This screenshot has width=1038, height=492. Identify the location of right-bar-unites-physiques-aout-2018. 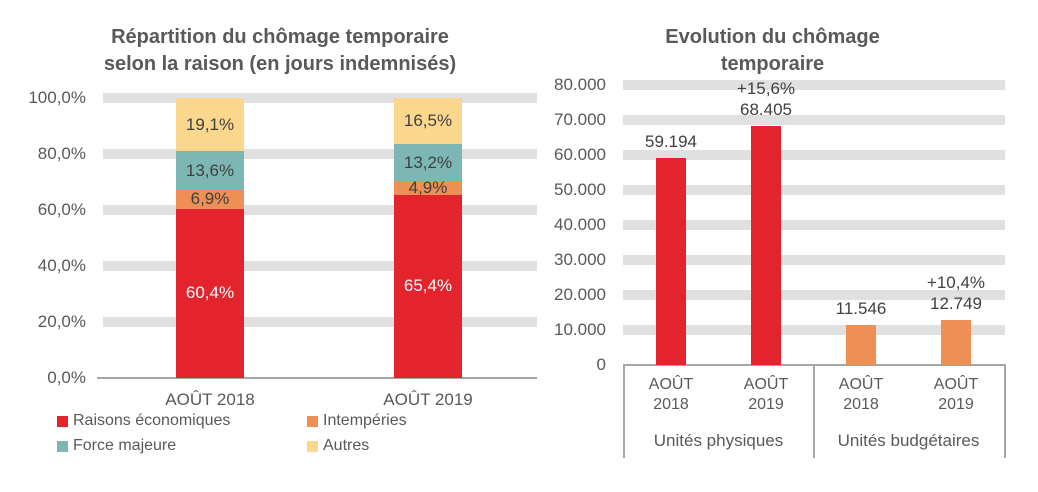
(671, 261).